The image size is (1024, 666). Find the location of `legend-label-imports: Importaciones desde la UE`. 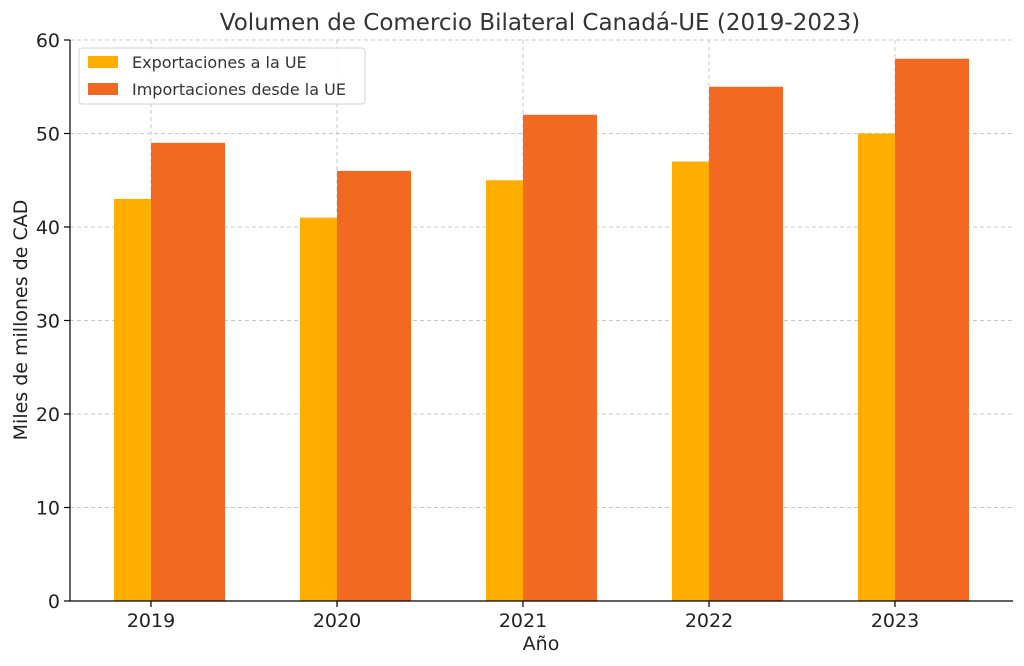

legend-label-imports: Importaciones desde la UE is located at coordinates (239, 89).